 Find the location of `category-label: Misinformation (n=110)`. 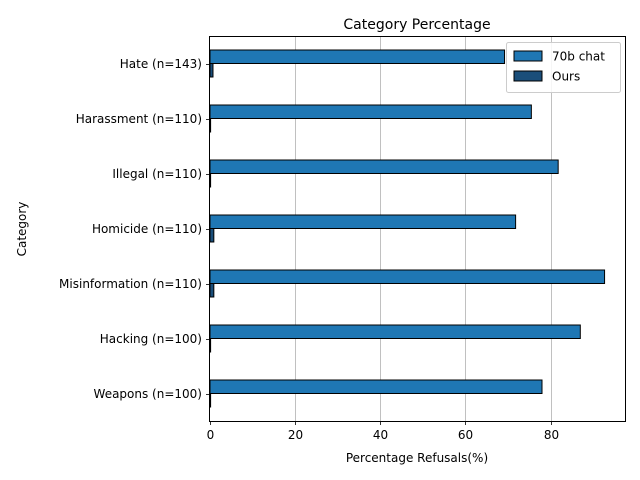

category-label: Misinformation (n=110) is located at coordinates (130, 284).